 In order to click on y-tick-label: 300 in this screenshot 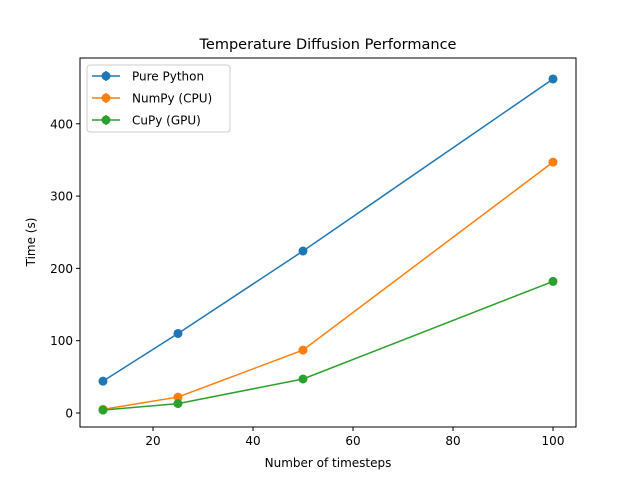, I will do `click(61, 197)`.